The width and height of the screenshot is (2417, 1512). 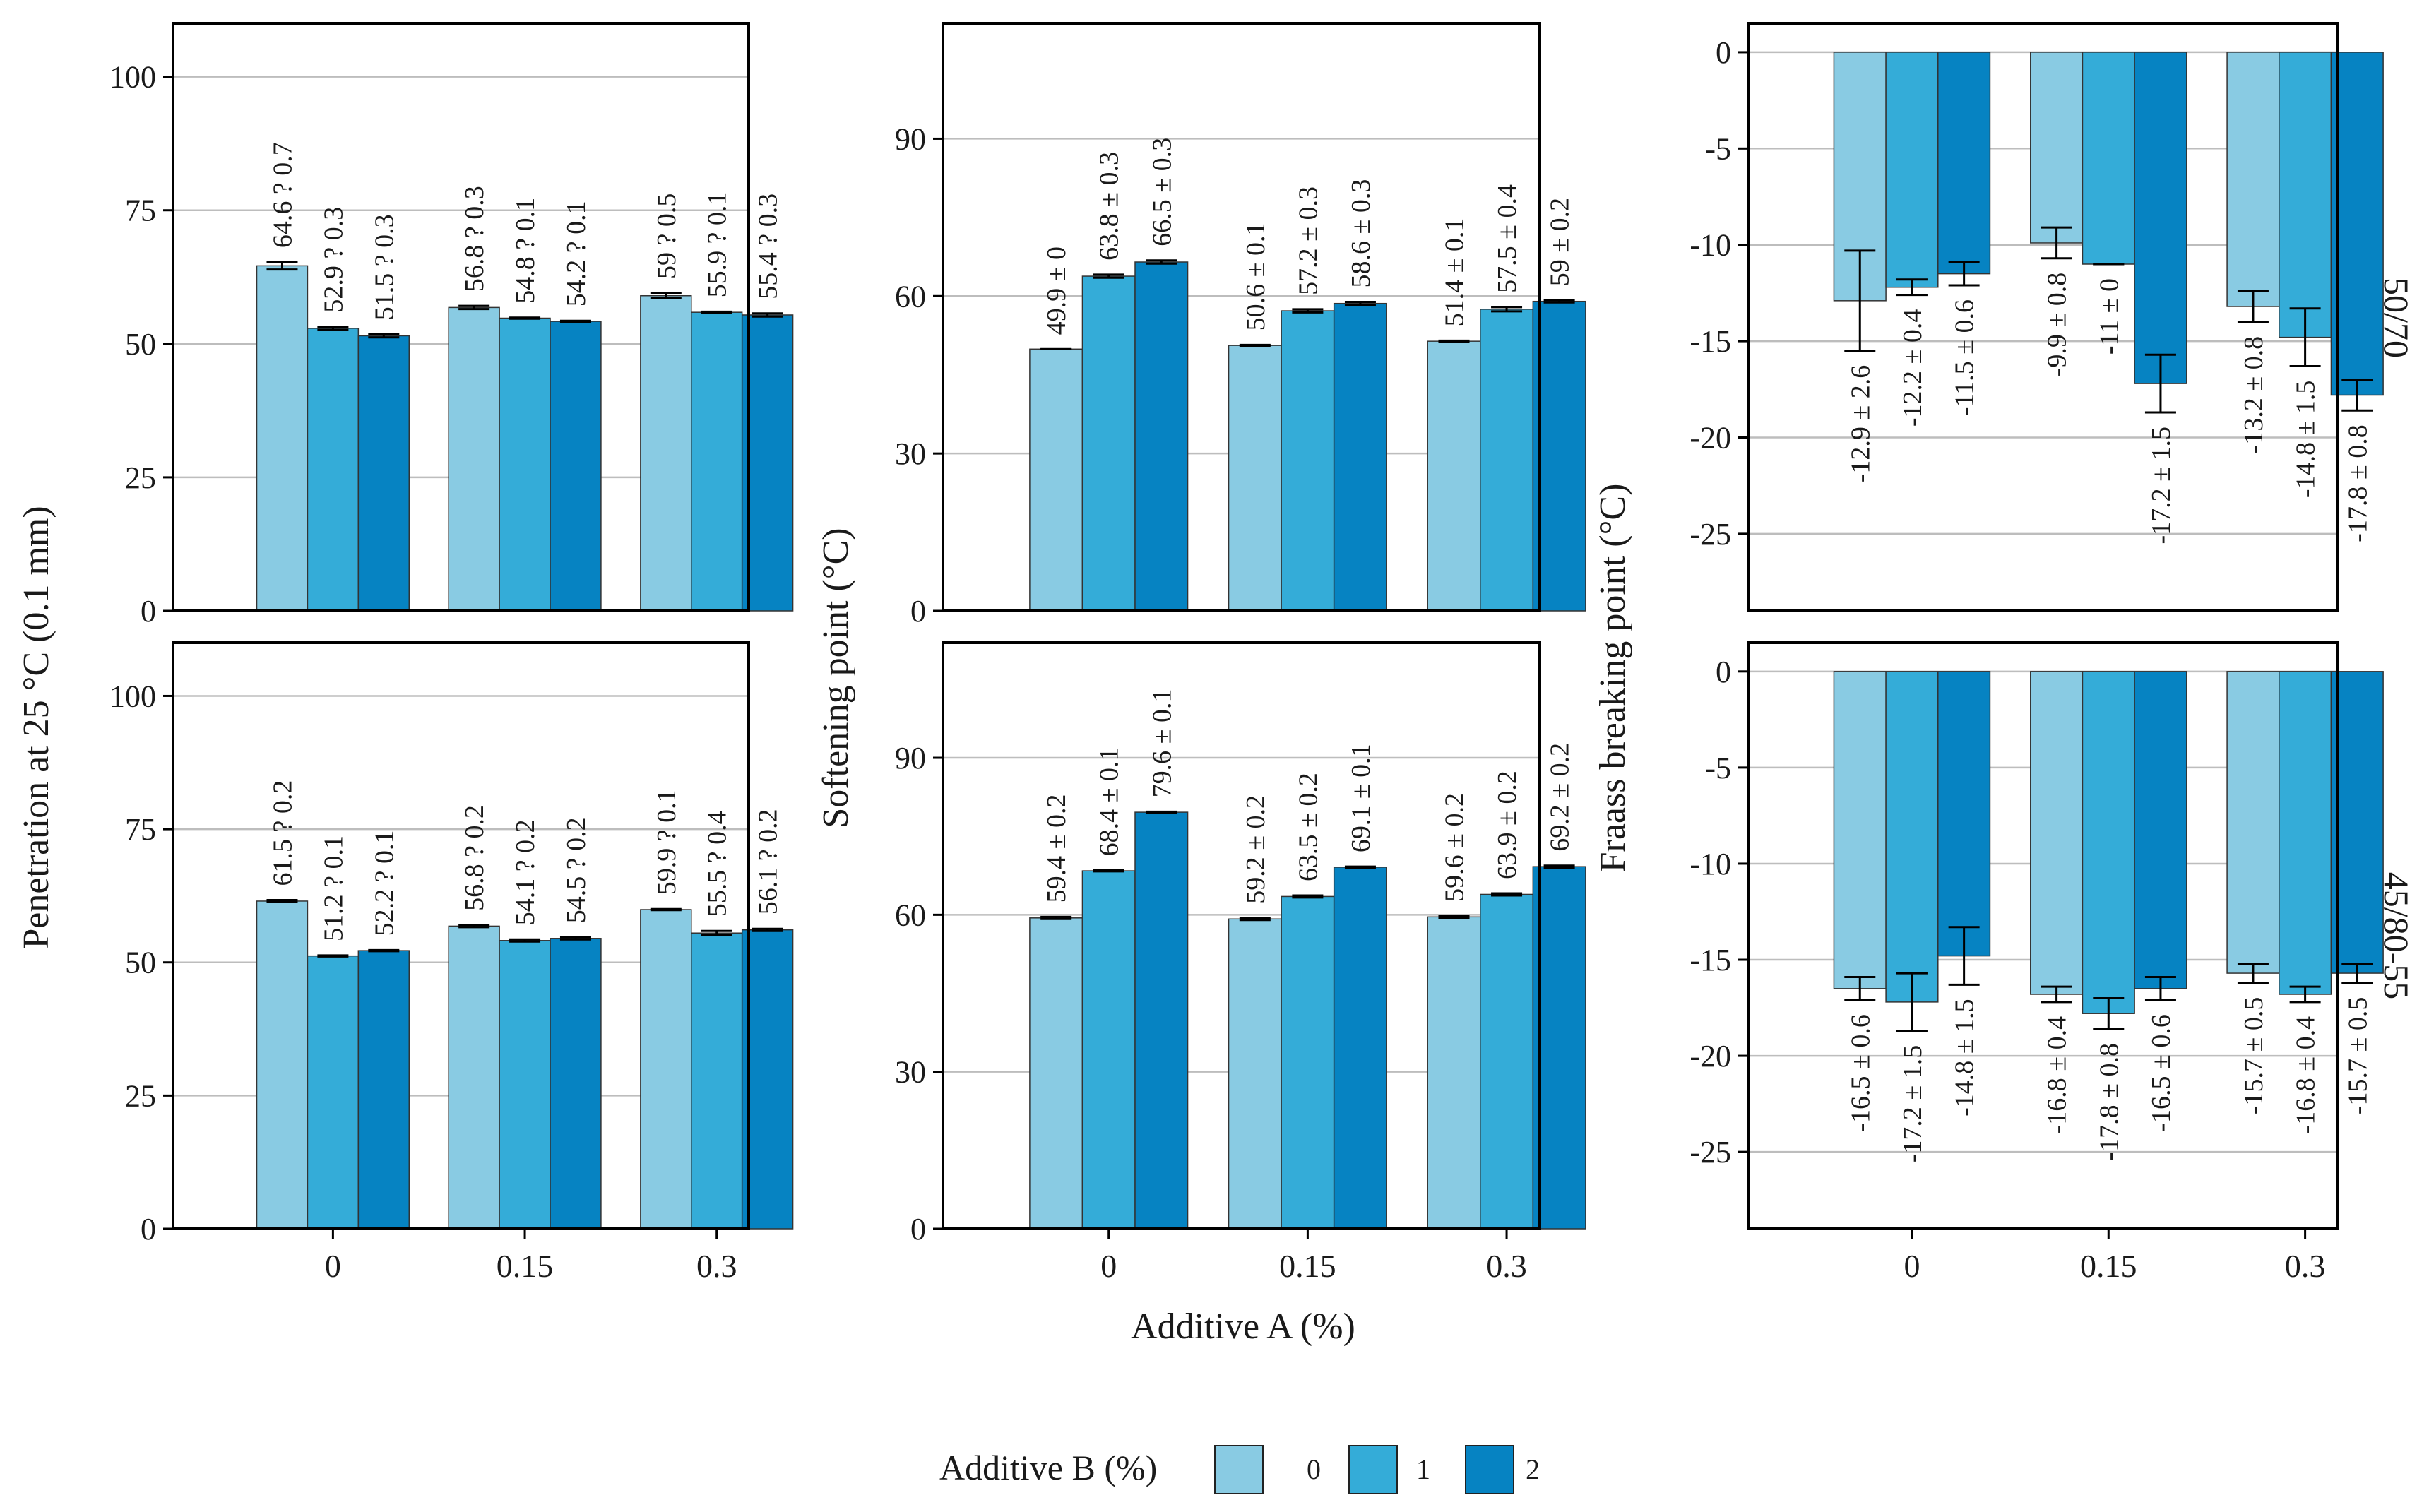 What do you see at coordinates (1454, 272) in the screenshot?
I see `data-label: 51.4 ± 0.1` at bounding box center [1454, 272].